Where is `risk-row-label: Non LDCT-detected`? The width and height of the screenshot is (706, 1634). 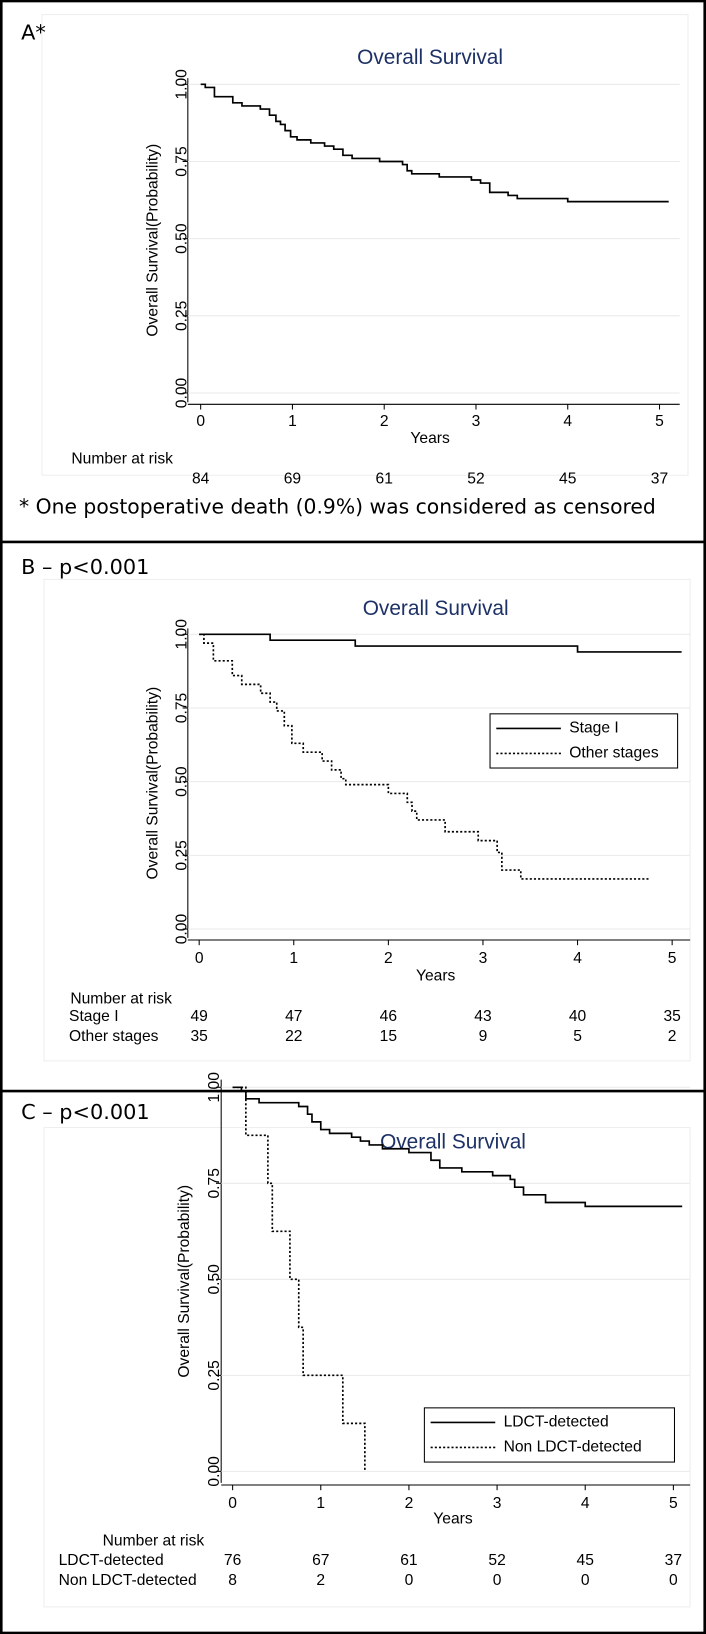 risk-row-label: Non LDCT-detected is located at coordinates (128, 1580).